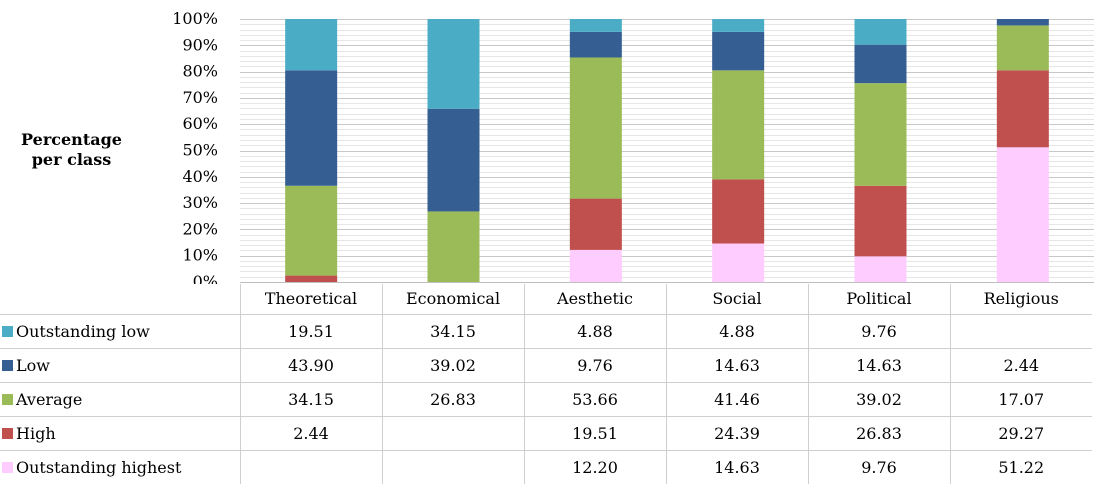 Image resolution: width=1100 pixels, height=484 pixels. Describe the element at coordinates (200, 97) in the screenshot. I see `y-tick-label: 70%` at that location.